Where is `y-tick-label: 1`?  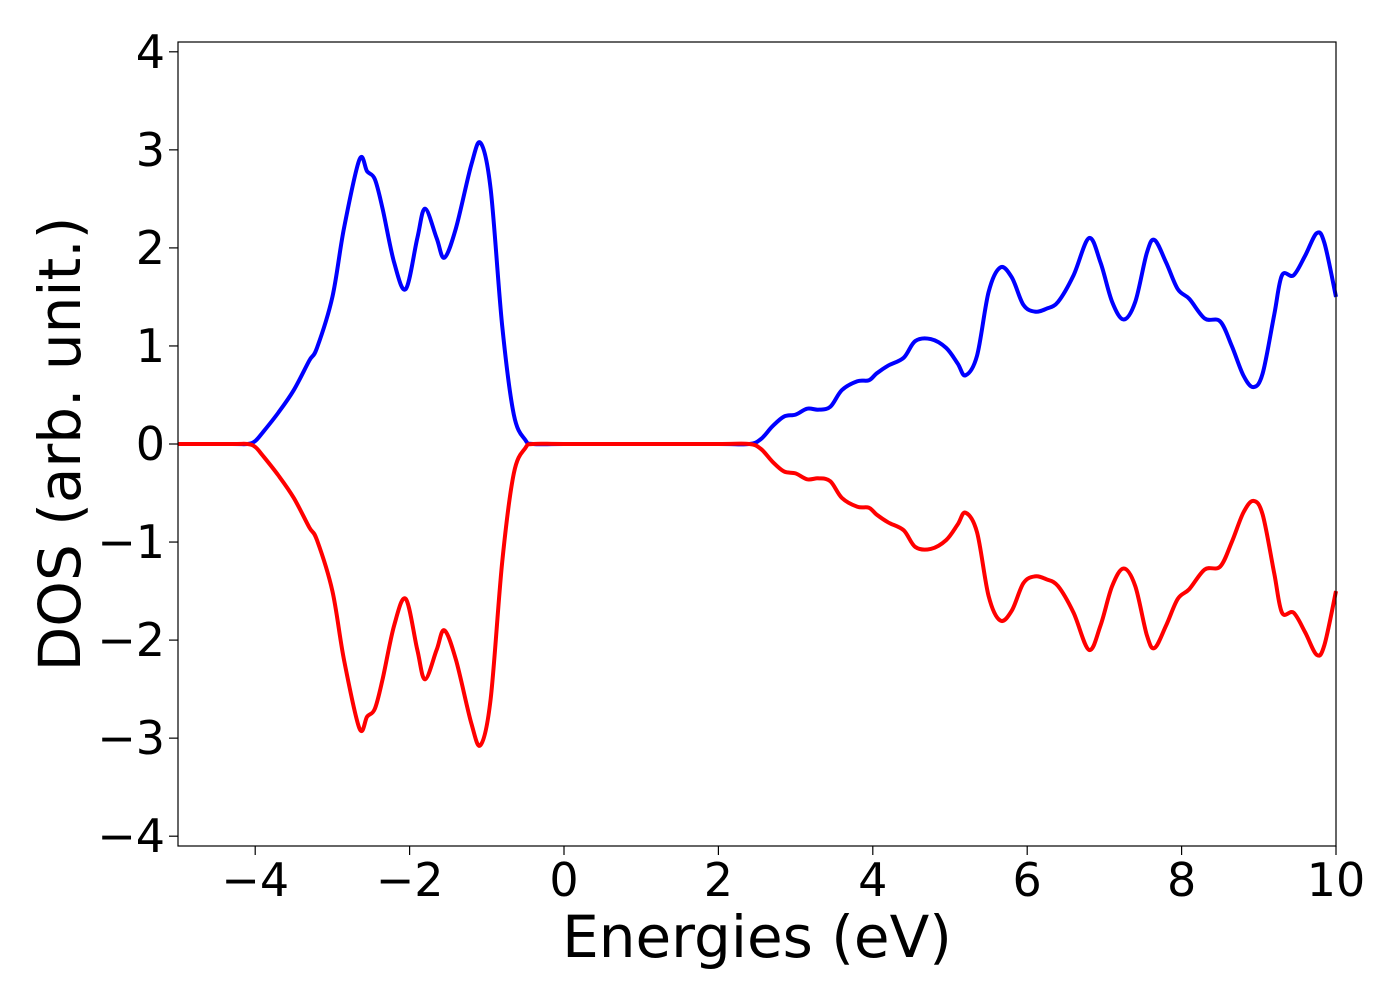
y-tick-label: 1 is located at coordinates (150, 346).